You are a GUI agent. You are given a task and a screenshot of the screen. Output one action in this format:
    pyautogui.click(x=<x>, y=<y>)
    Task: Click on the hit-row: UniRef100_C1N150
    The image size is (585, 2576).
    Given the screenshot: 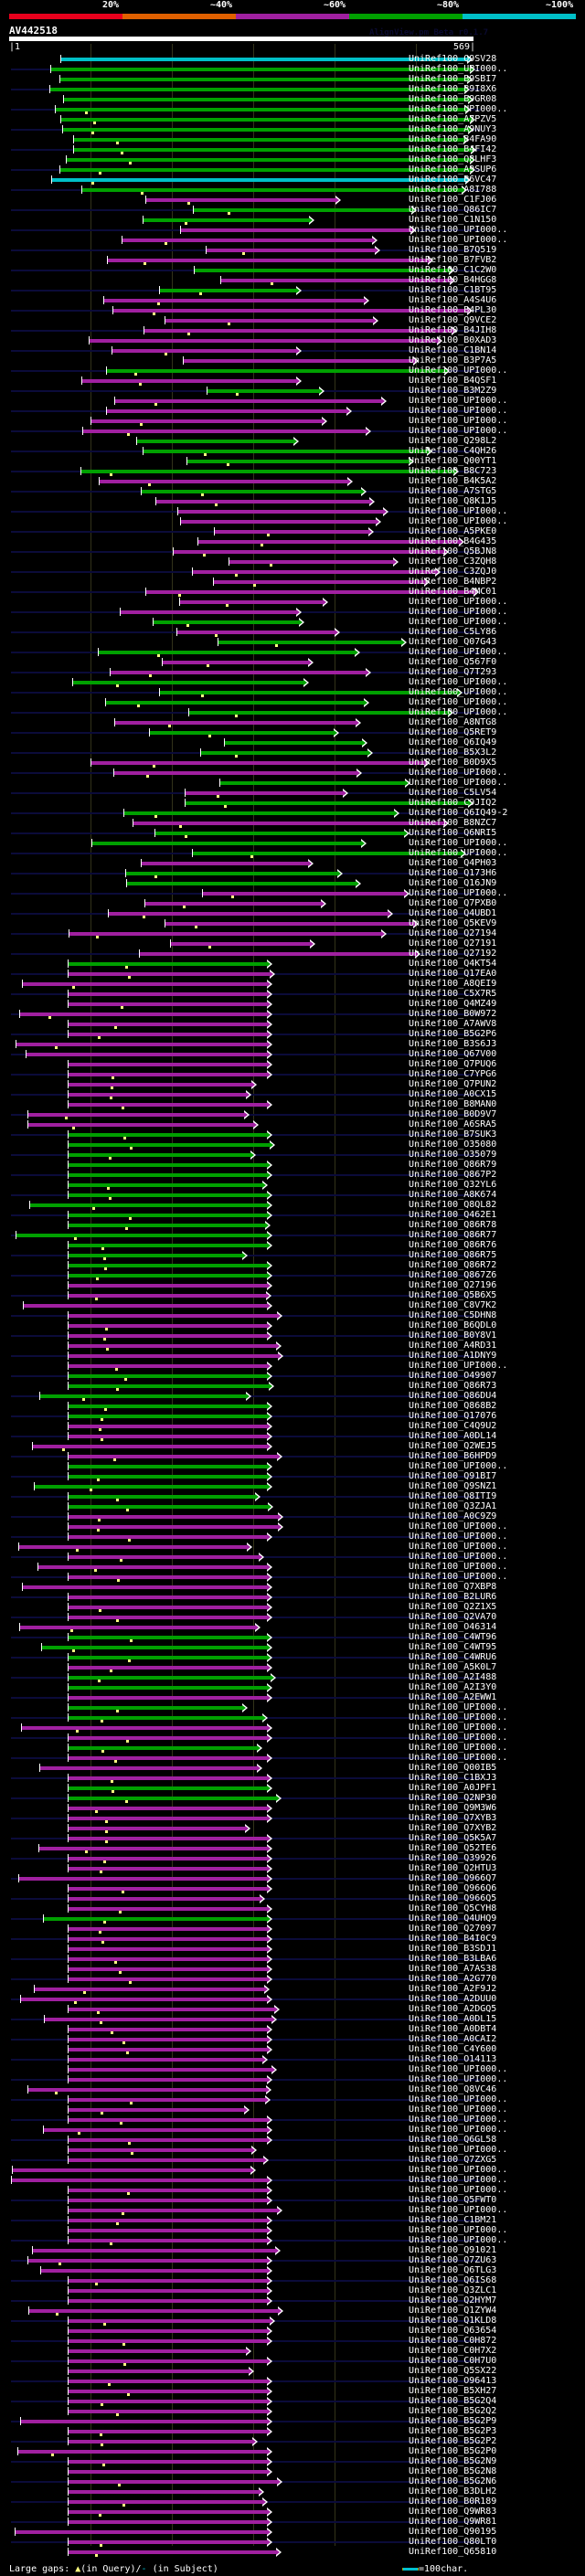 What is the action you would take?
    pyautogui.click(x=293, y=220)
    